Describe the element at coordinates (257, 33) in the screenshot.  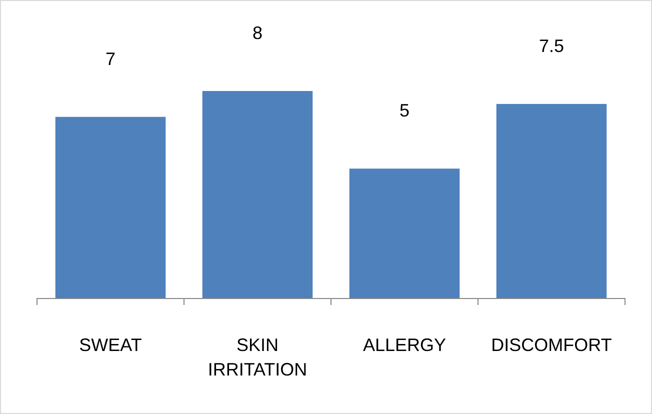
I see `data-label: 8` at that location.